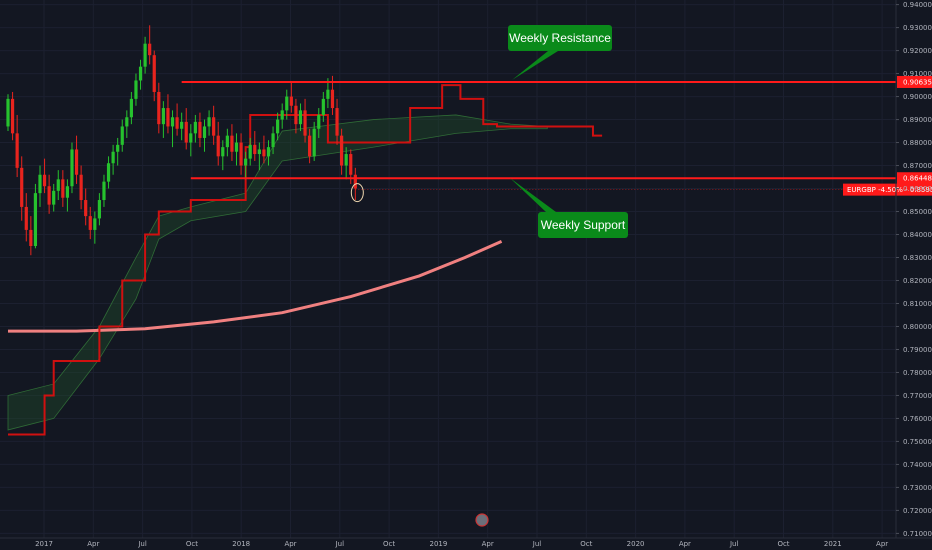 This screenshot has height=550, width=932. I want to click on line-long_ma, so click(255, 286).